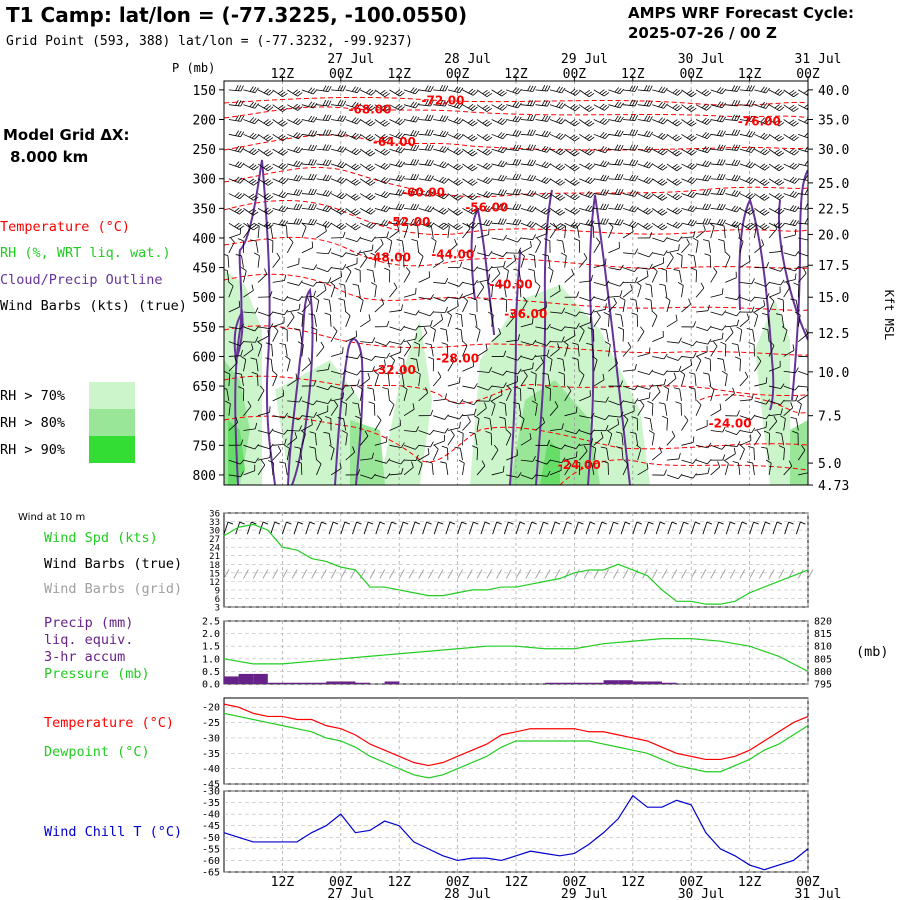  I want to click on panel-y-tick-label: -35, so click(211, 754).